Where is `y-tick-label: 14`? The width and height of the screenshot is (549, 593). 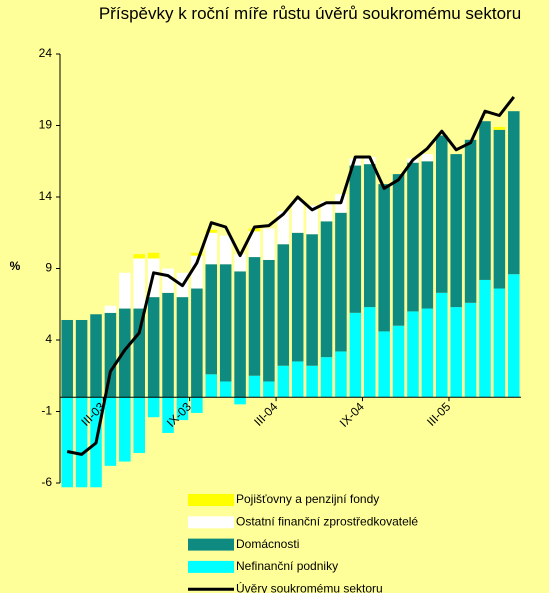 y-tick-label: 14 is located at coordinates (46, 196).